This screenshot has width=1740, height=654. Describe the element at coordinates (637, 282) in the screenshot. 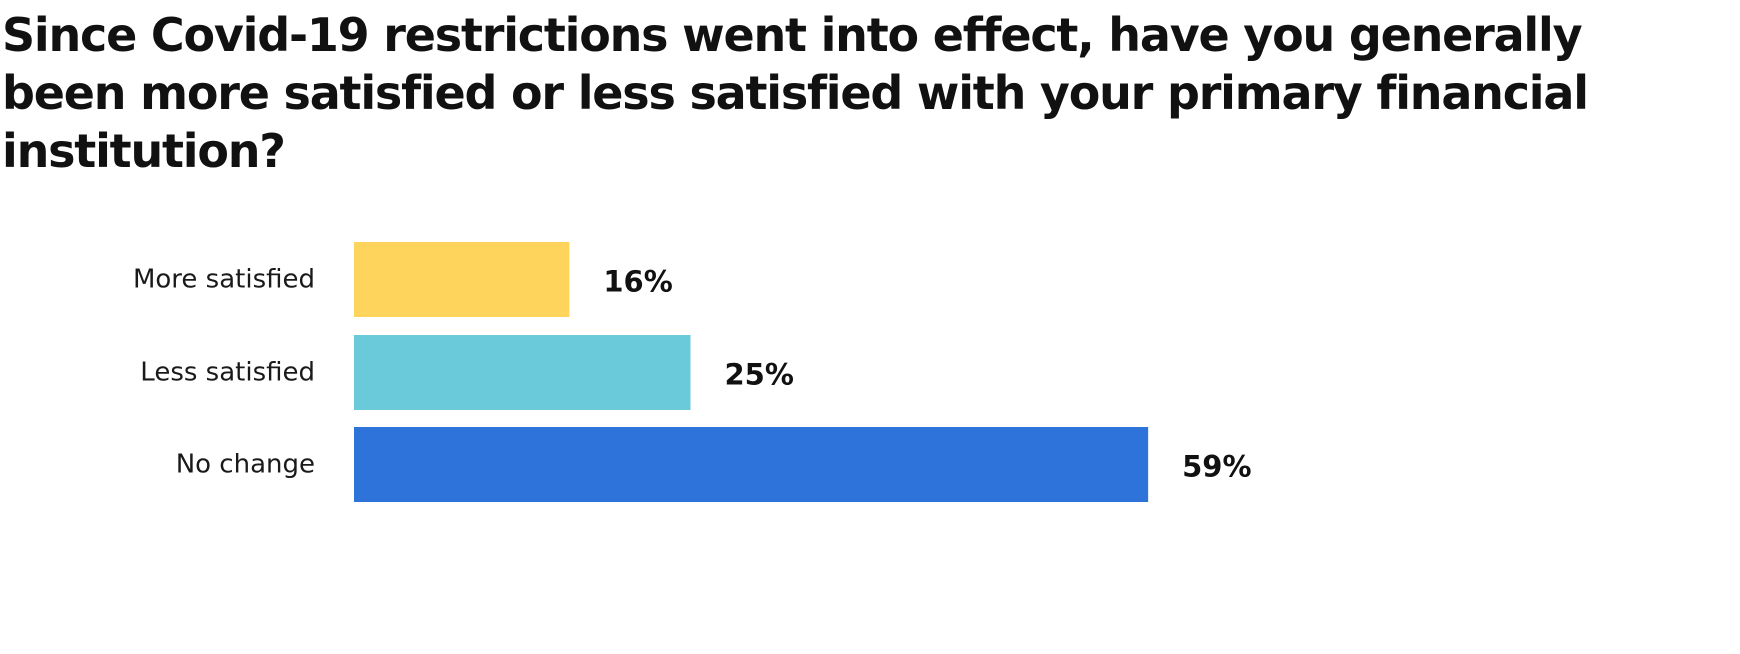

I see `value-label: 16%` at that location.